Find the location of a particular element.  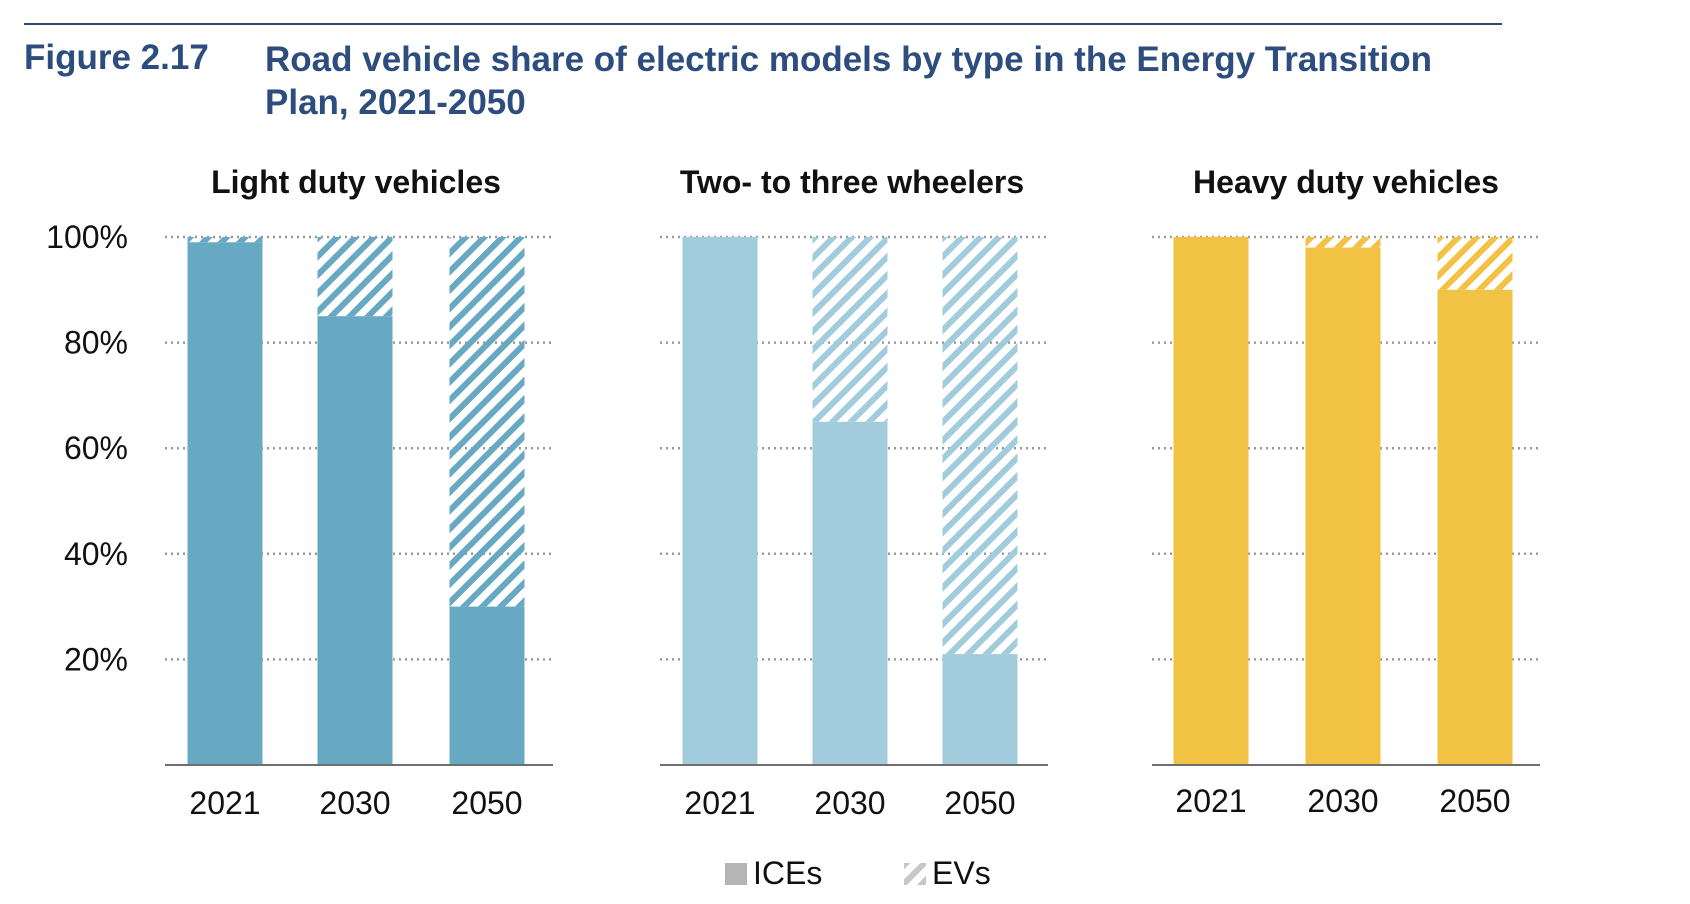

y-tick-label-2: 60% is located at coordinates (96, 448).